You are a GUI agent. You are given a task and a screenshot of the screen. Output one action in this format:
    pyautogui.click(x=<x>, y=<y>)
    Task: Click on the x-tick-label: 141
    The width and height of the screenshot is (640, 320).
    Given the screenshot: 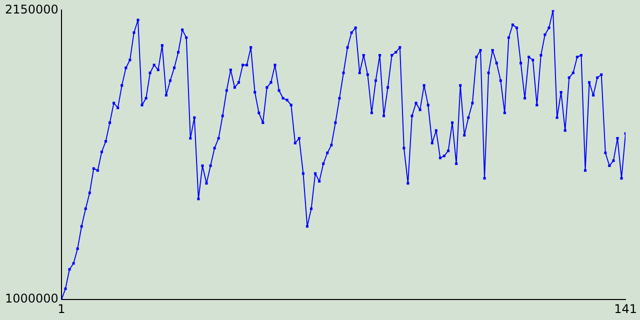 What is the action you would take?
    pyautogui.click(x=625, y=309)
    